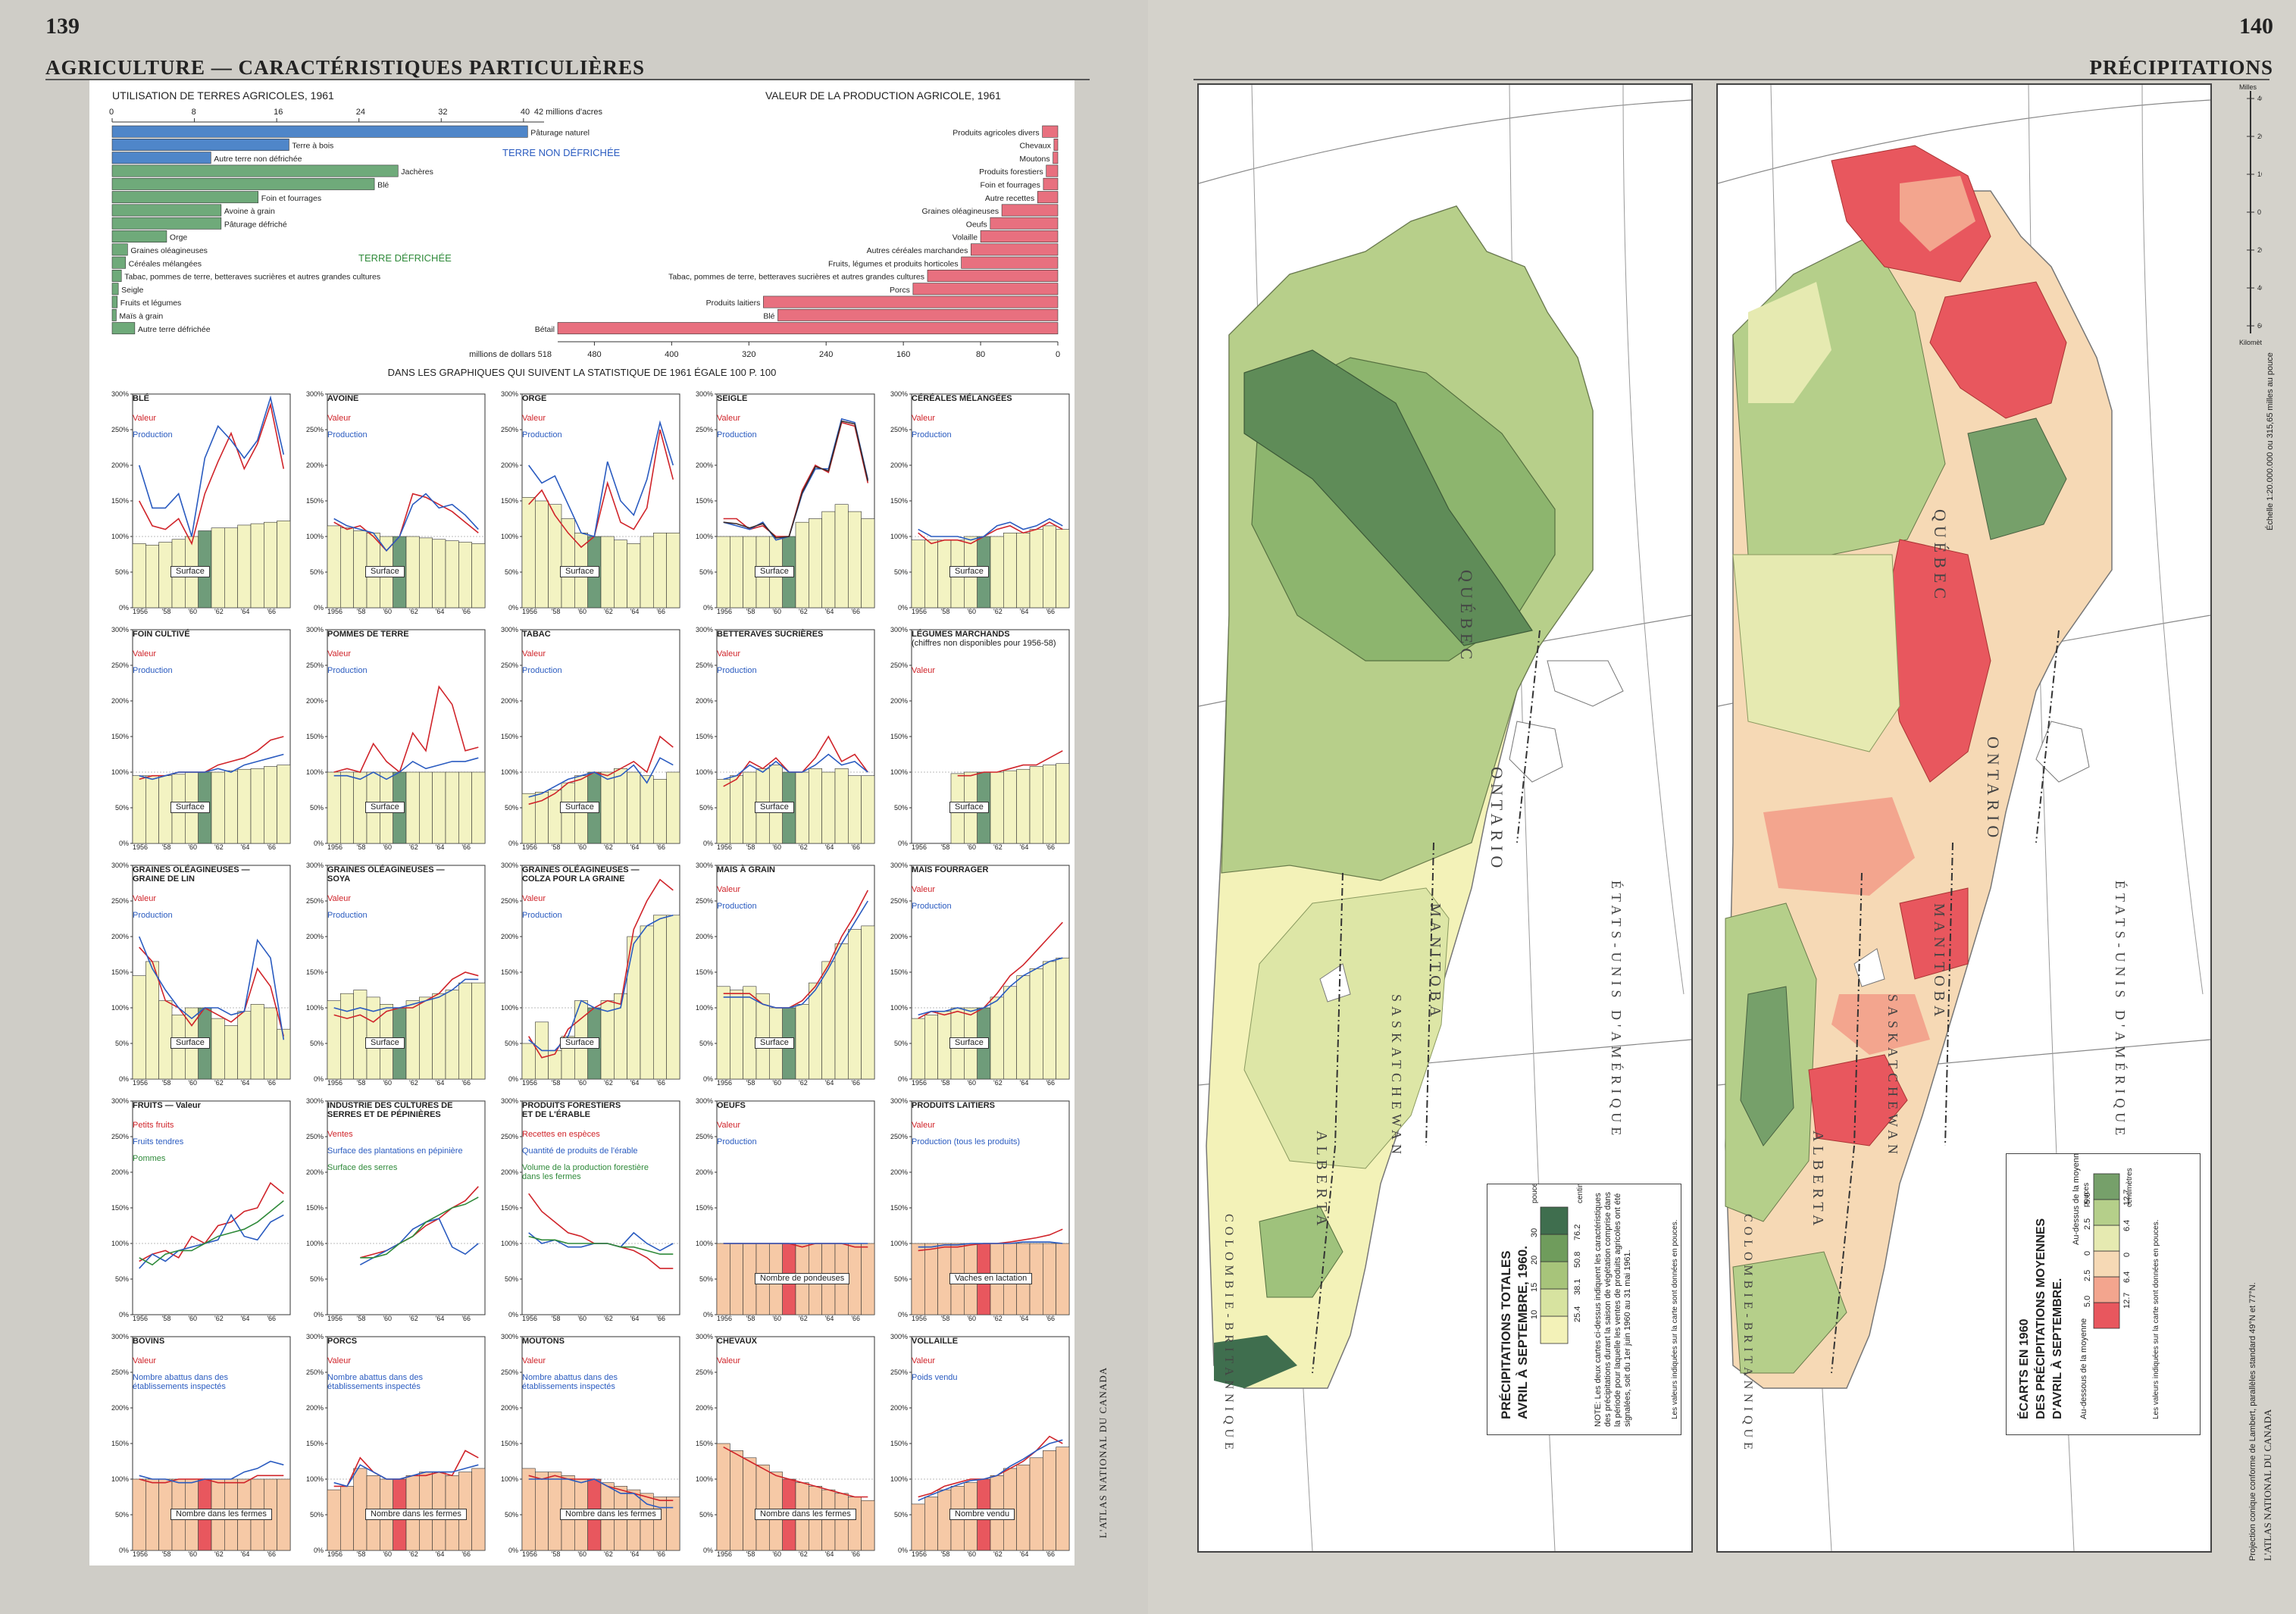 The width and height of the screenshot is (2296, 1614). I want to click on map2-legend-swatch, so click(2107, 1289).